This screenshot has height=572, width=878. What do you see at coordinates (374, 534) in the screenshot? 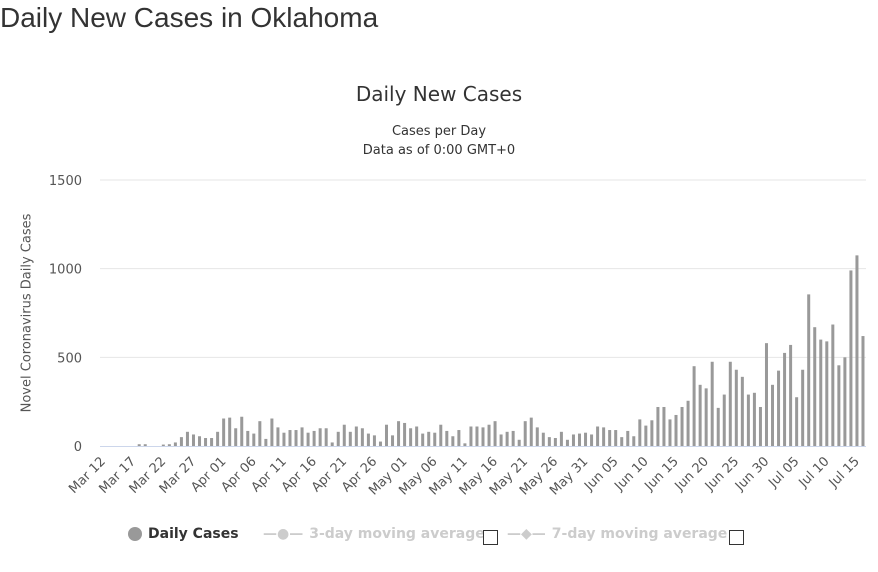
I see `legend-3day: —●— 3-day moving average` at bounding box center [374, 534].